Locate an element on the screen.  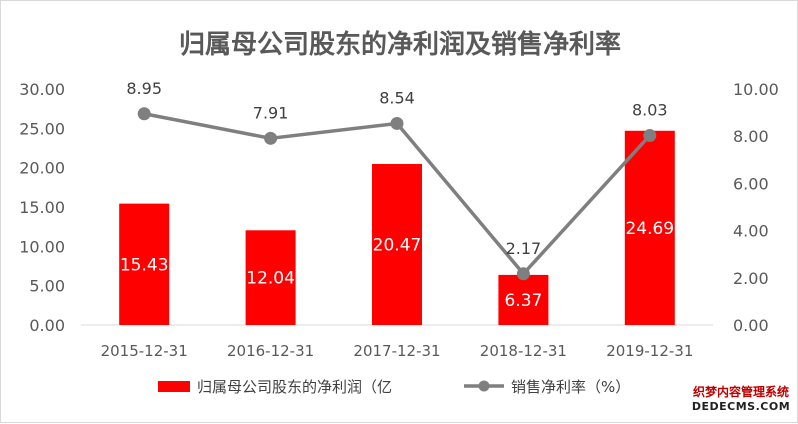
watermark-logo: 织梦内容管理系统 DEDECMS.COM is located at coordinates (741, 401).